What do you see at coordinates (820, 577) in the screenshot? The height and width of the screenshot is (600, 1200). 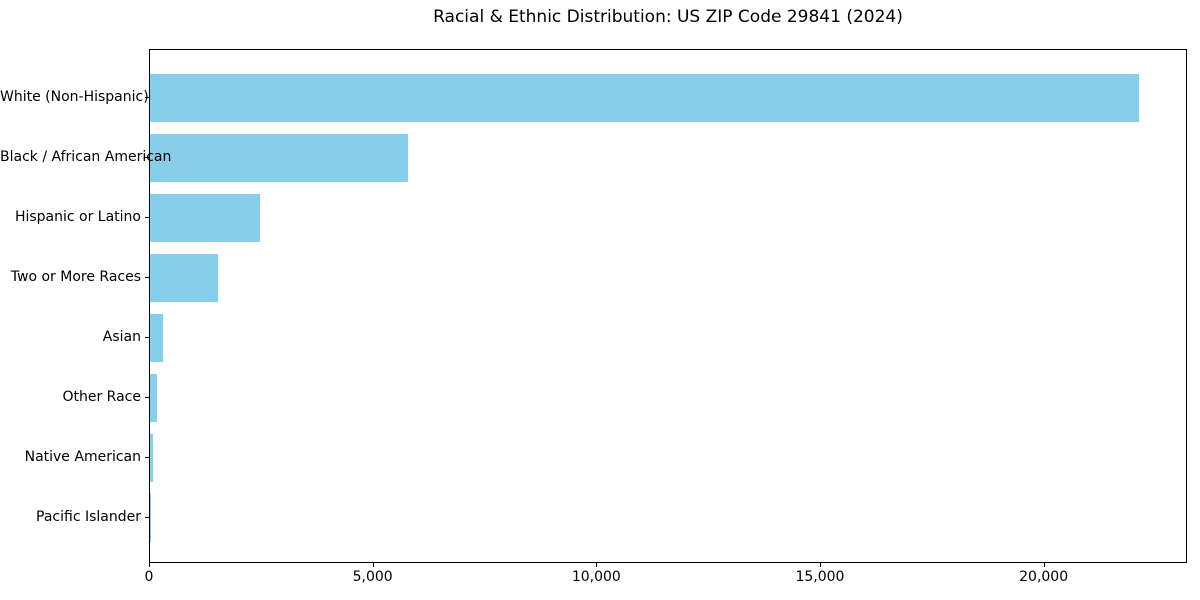 I see `x-tick-label: 15,000` at bounding box center [820, 577].